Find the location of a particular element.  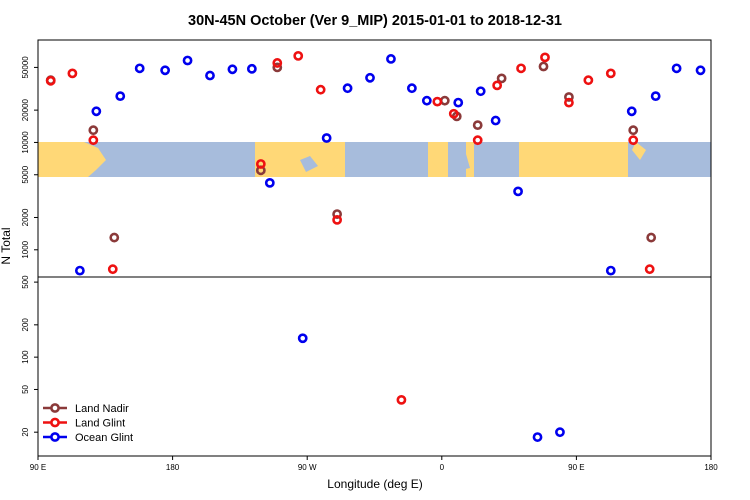

y-tick-label: 200 is located at coordinates (25, 325).